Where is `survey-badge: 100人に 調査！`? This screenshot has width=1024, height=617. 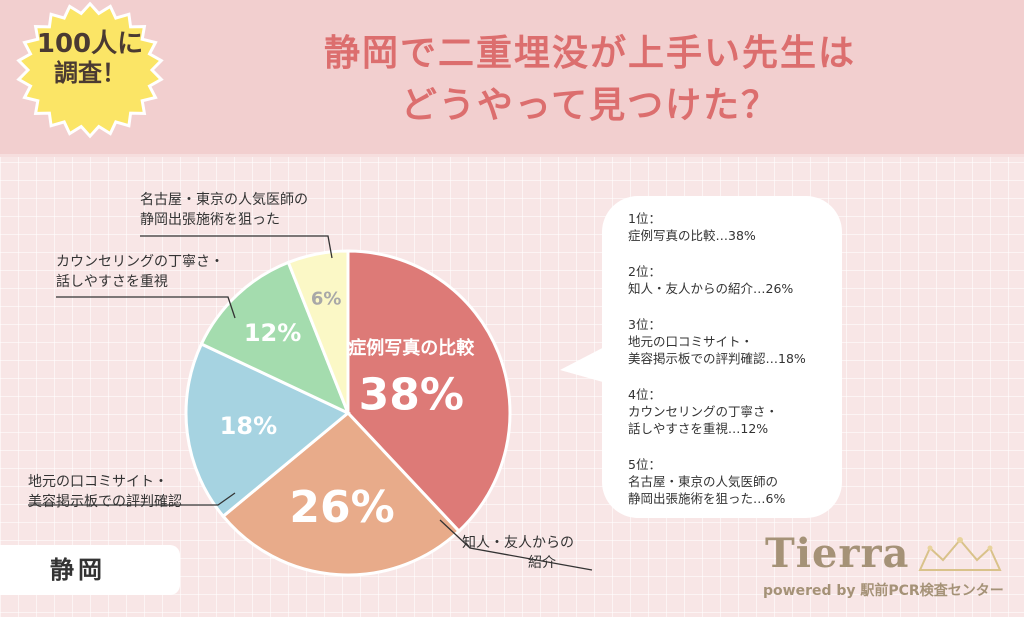 survey-badge: 100人に 調査！ is located at coordinates (90, 58).